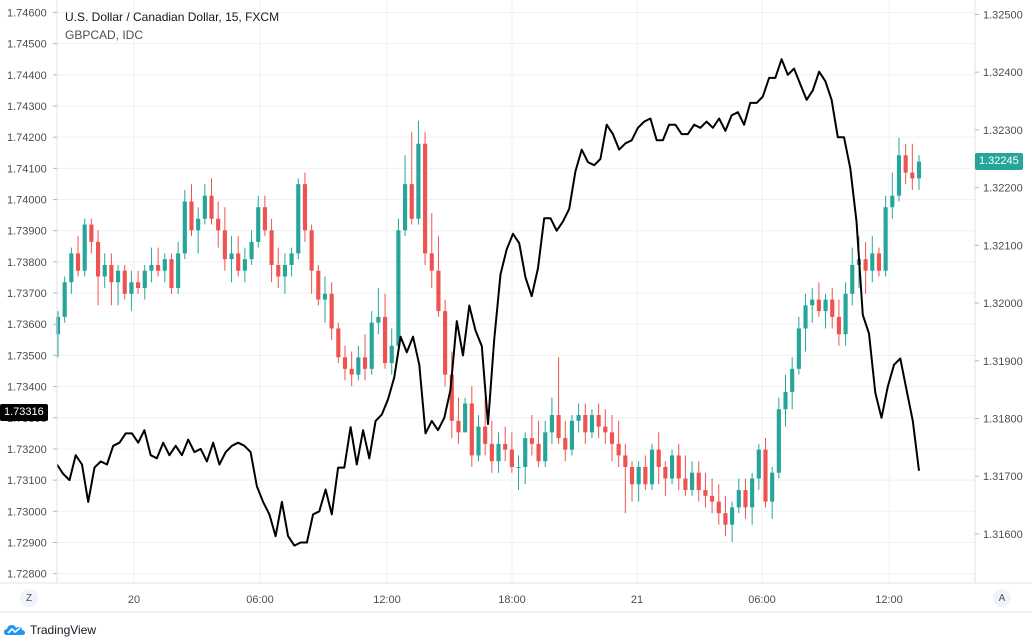 The image size is (1032, 641). Describe the element at coordinates (1002, 598) in the screenshot. I see `auto-scale-button-right: A` at that location.